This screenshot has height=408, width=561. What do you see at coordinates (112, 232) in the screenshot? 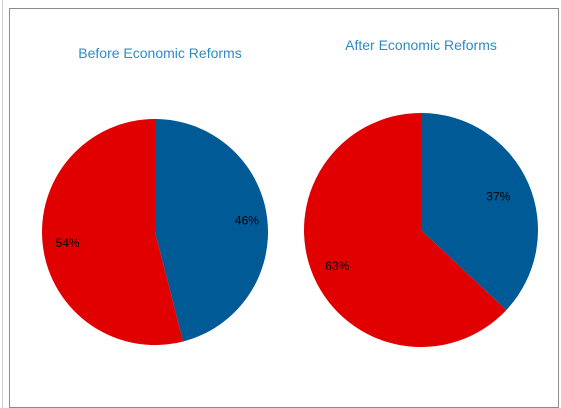
I see `slice-54-percent` at bounding box center [112, 232].